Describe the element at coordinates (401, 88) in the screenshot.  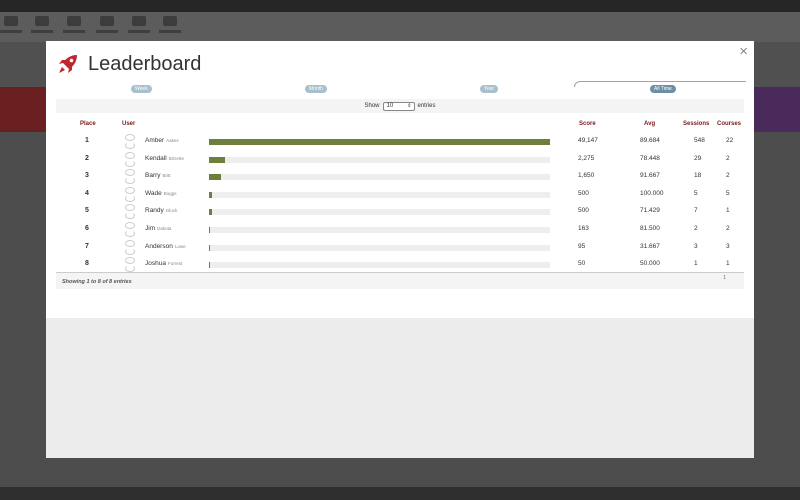
I see `period-tabs: Week Month Year All Time` at that location.